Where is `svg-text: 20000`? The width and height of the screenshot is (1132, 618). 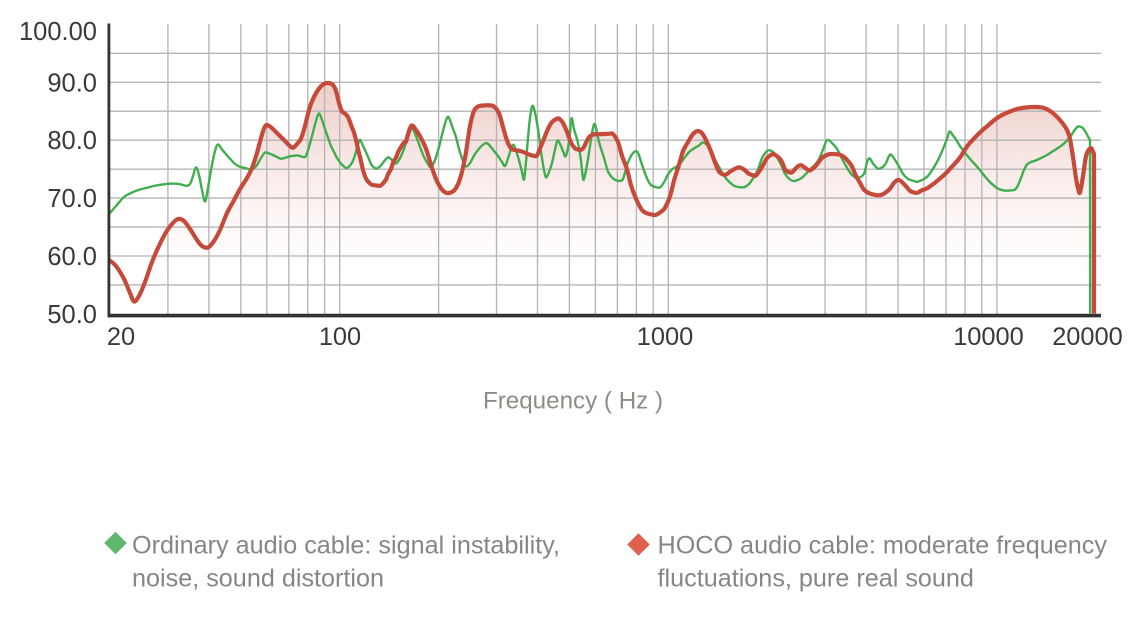
svg-text: 20000 is located at coordinates (1087, 337).